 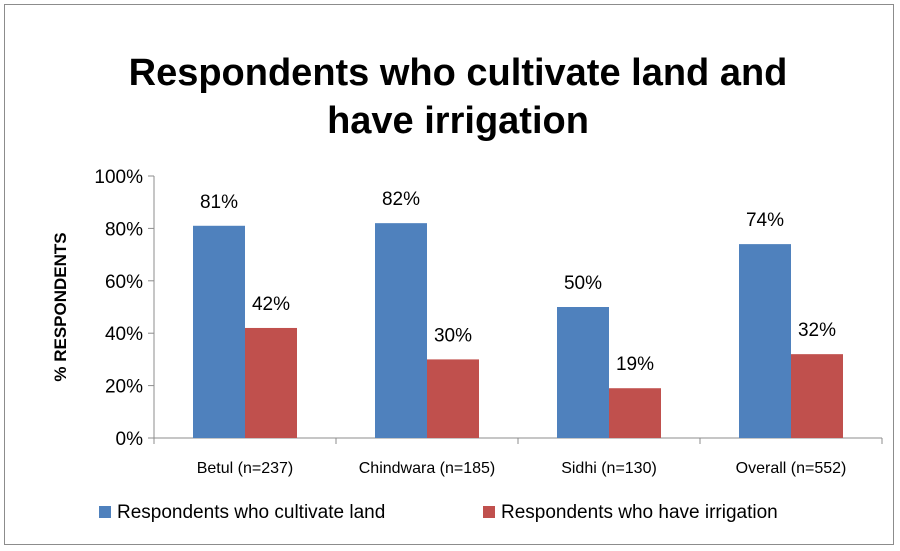 I want to click on data-label: 81%, so click(x=219, y=202).